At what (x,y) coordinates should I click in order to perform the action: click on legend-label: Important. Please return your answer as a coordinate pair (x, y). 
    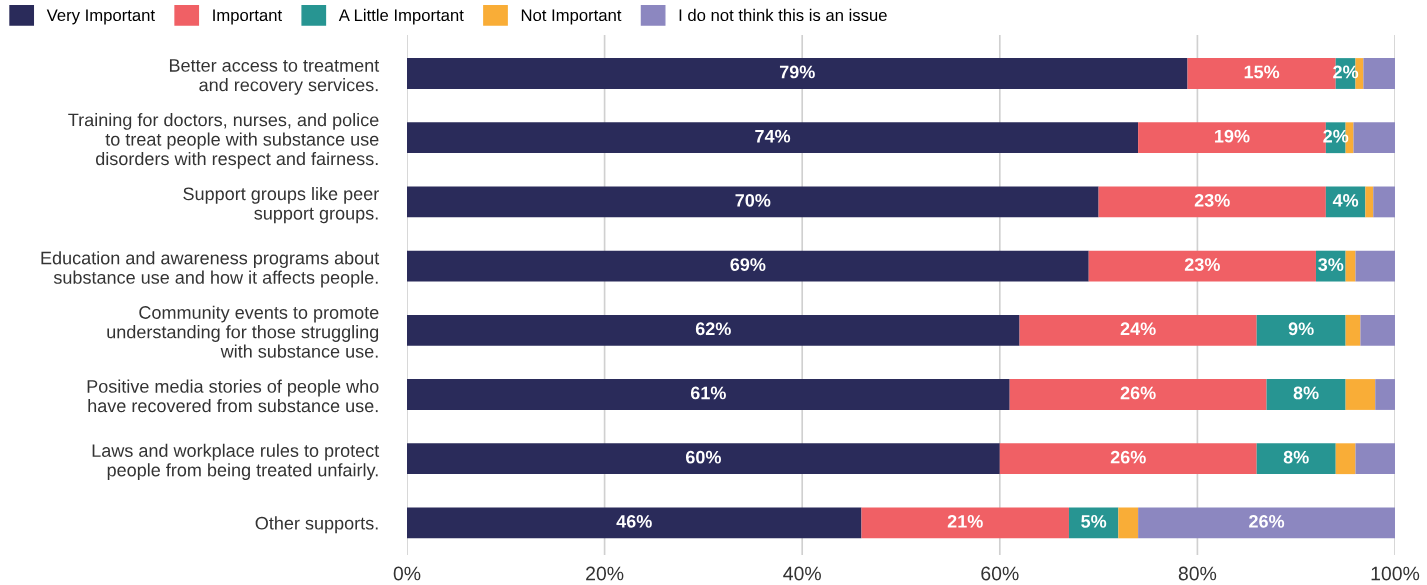
    Looking at the image, I should click on (247, 17).